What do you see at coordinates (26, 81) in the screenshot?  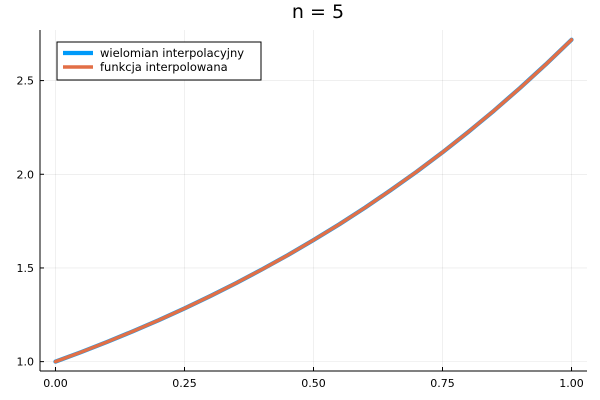 I see `y-tick-label-3: 2.5` at bounding box center [26, 81].